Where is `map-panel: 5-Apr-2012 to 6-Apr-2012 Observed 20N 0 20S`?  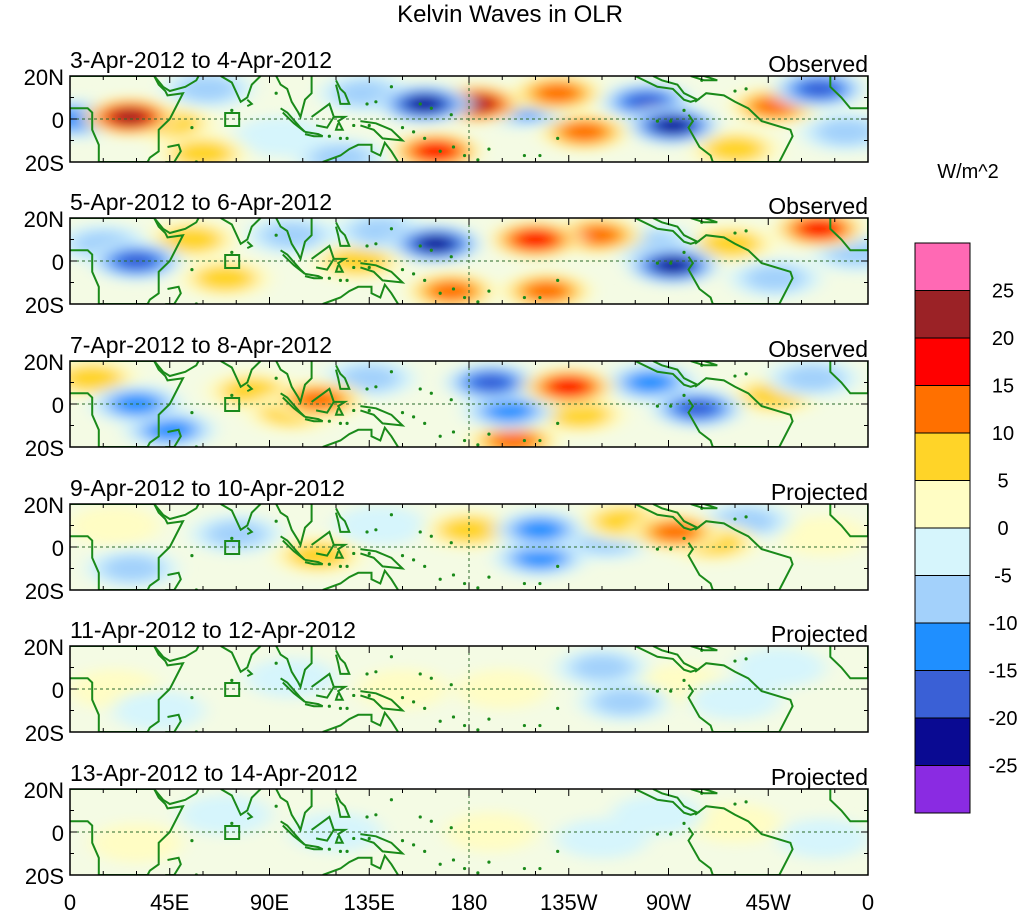
map-panel: 5-Apr-2012 to 6-Apr-2012 Observed 20N 0 20S is located at coordinates (446, 253).